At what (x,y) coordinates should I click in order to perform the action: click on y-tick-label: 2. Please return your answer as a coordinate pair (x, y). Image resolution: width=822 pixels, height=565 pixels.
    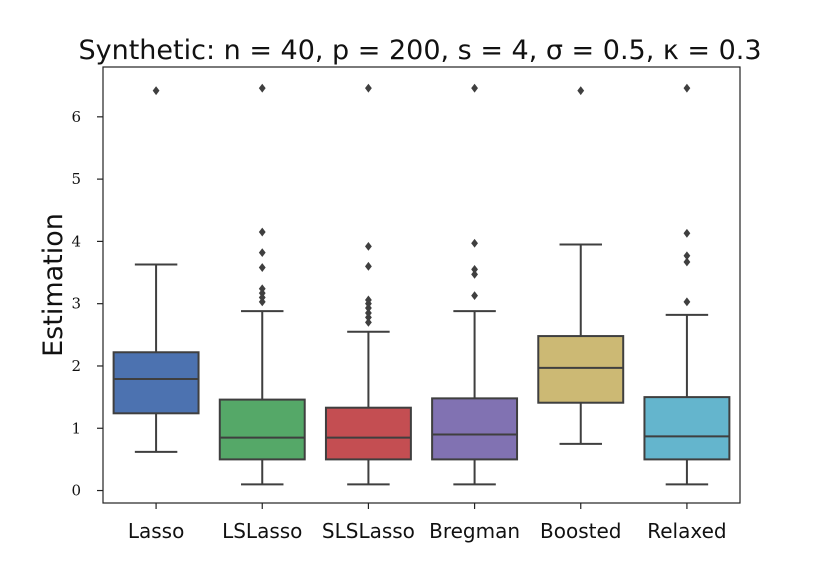
    Looking at the image, I should click on (76, 366).